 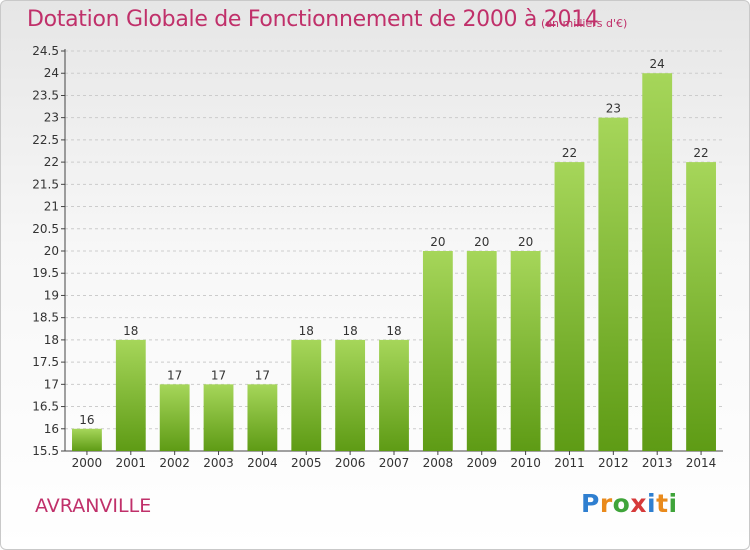 I want to click on y-tick-label: 18, so click(x=51, y=340).